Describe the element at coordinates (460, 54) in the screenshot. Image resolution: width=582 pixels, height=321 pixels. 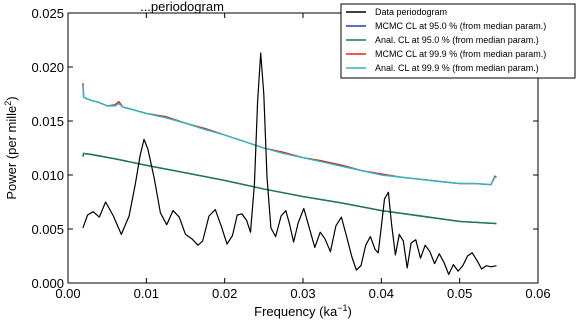
I see `legend-label-3: MCMC CL at 99.9 % (from median param.)` at that location.